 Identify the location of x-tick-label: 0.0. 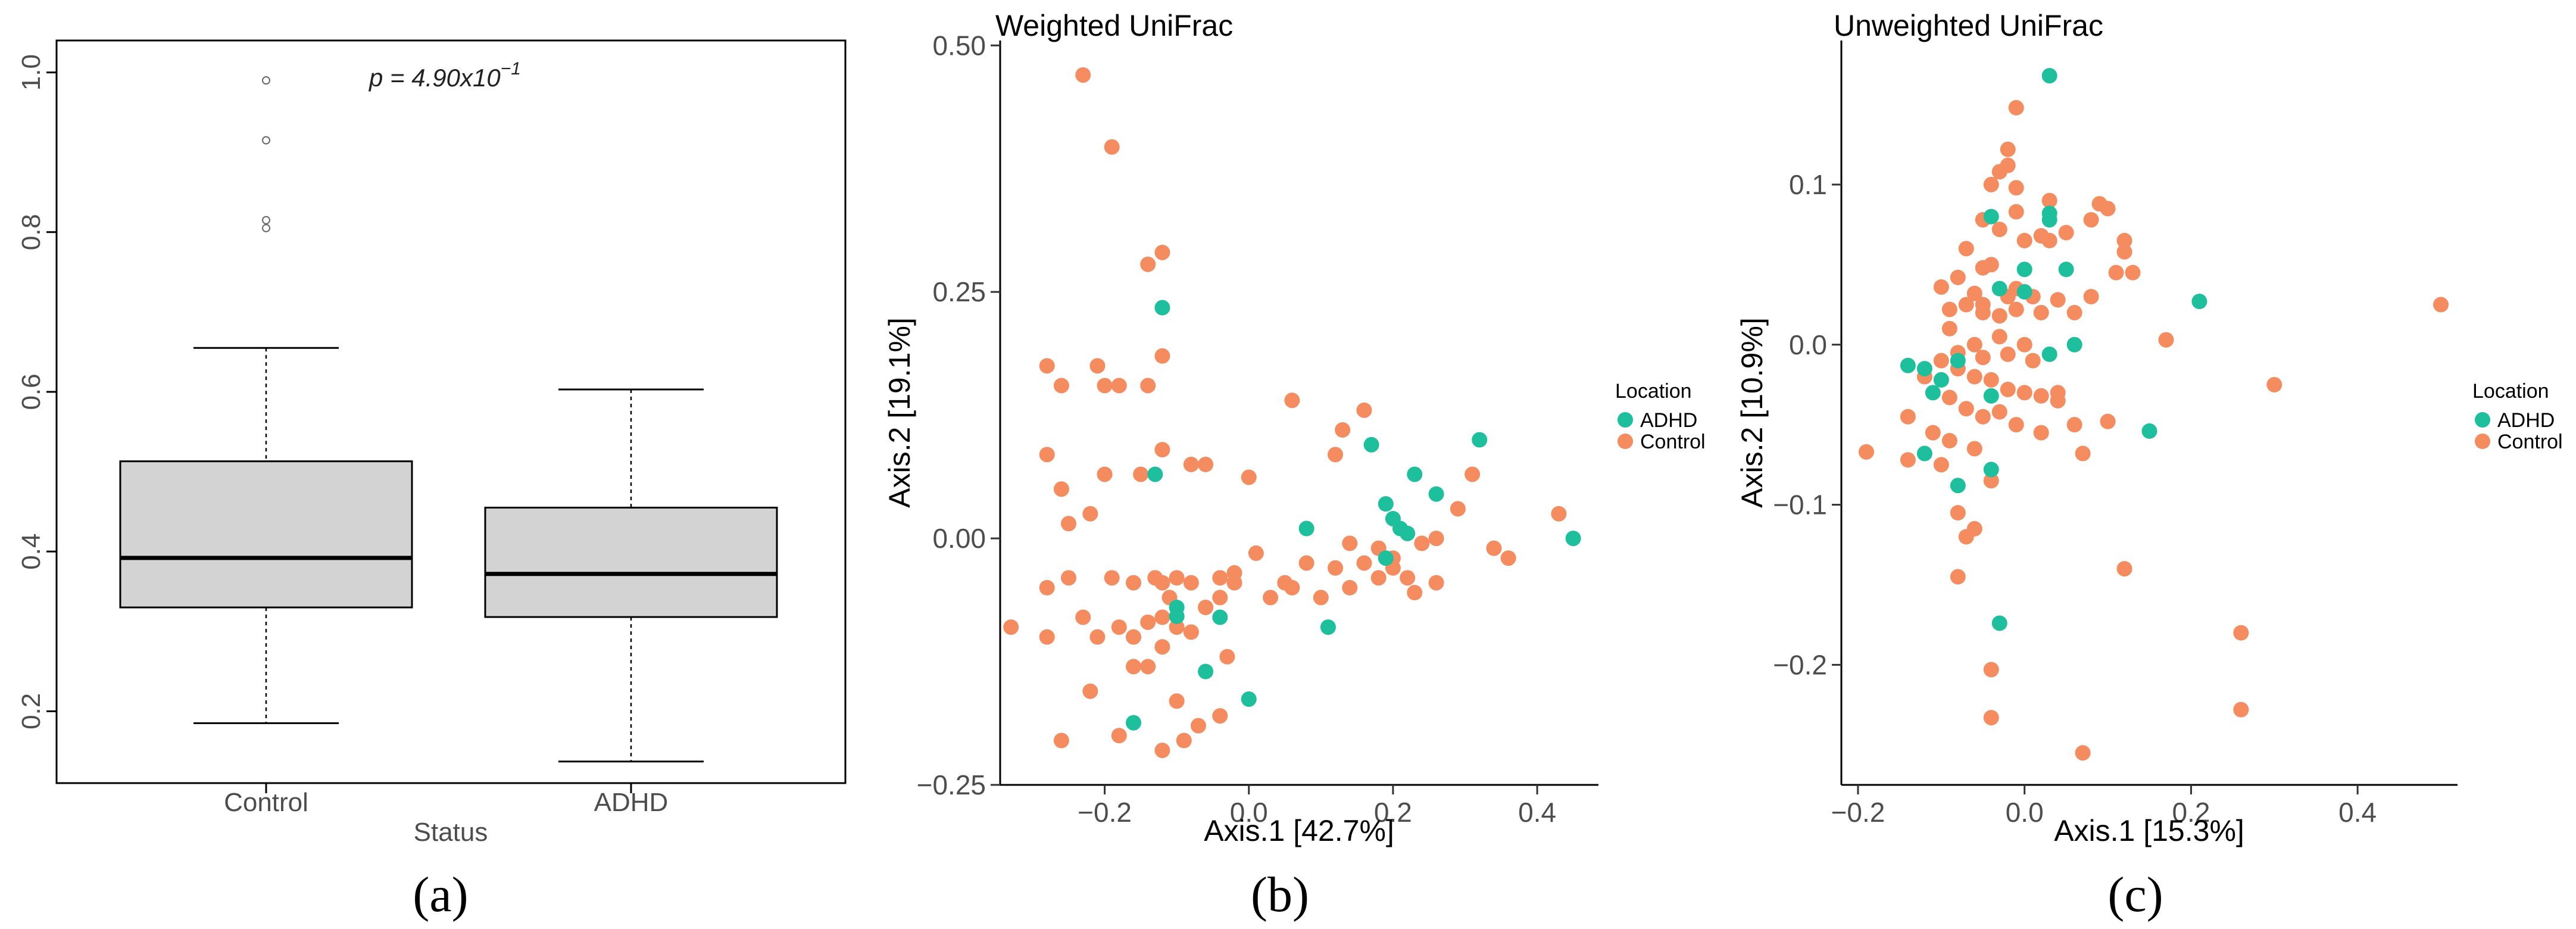
(2025, 812).